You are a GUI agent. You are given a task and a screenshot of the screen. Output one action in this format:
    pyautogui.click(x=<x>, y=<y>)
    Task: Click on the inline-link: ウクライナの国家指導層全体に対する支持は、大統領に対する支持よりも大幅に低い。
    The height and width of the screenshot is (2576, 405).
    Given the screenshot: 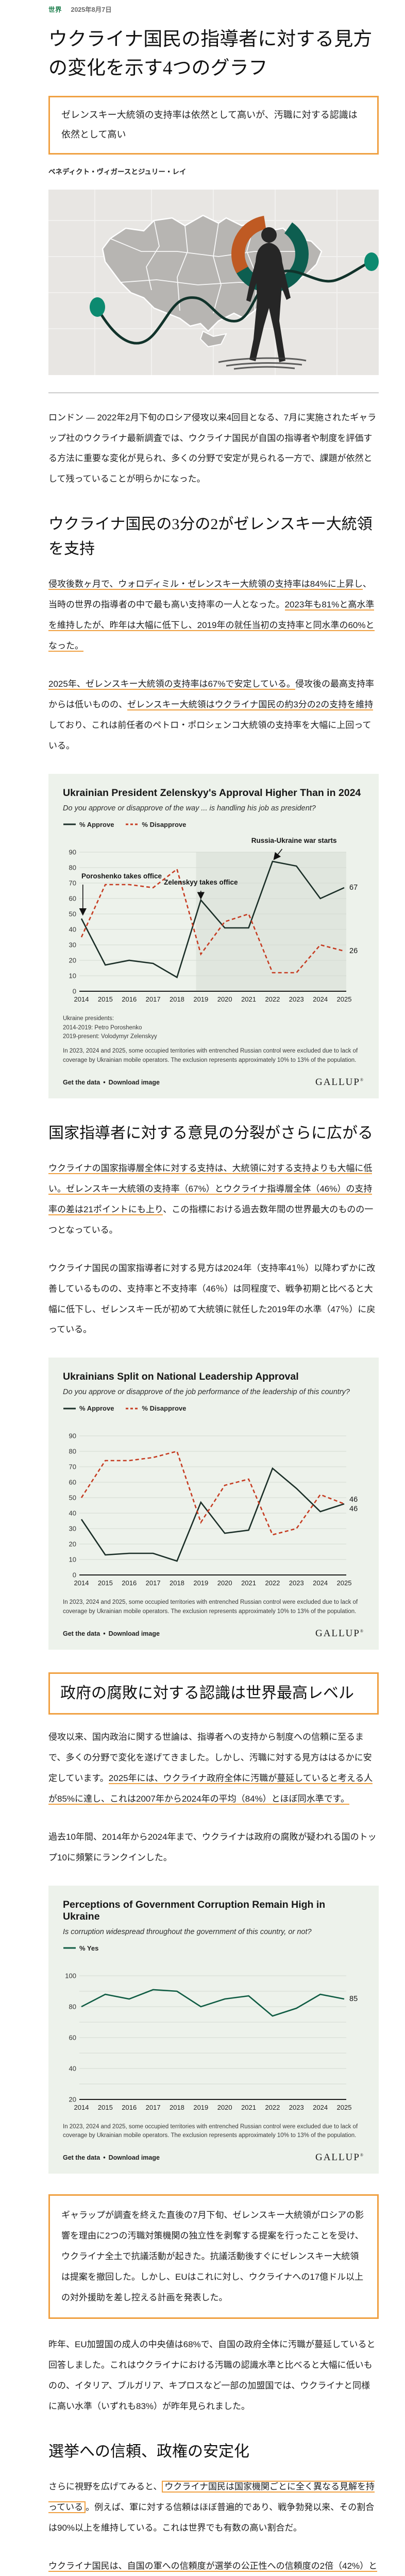 What is the action you would take?
    pyautogui.click(x=210, y=1179)
    